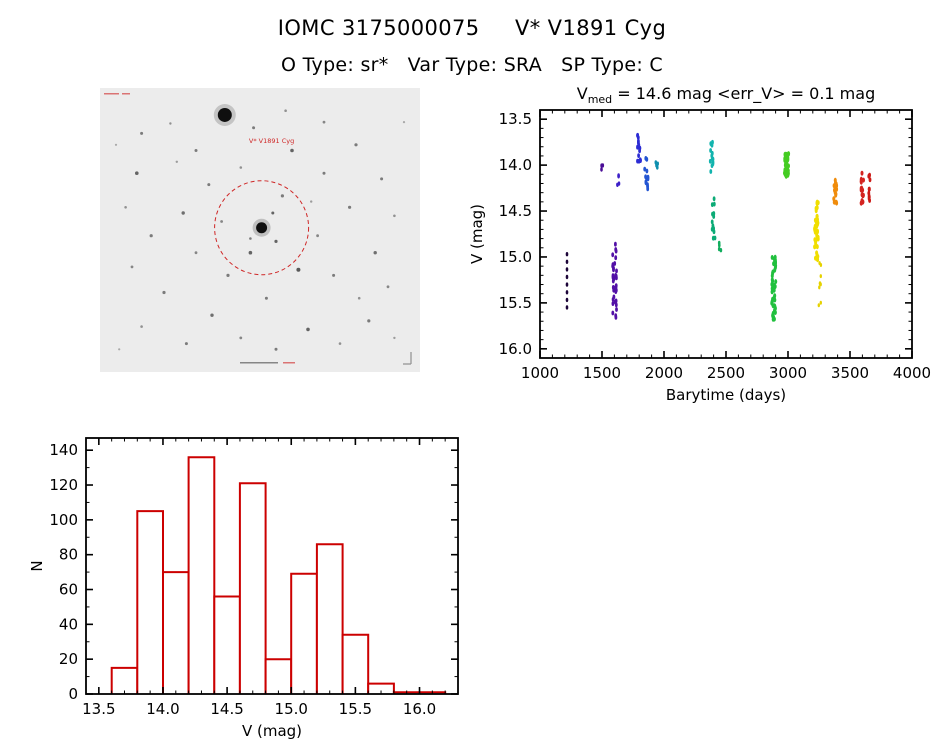 The height and width of the screenshot is (747, 944). I want to click on svg-text: 0, so click(73, 694).